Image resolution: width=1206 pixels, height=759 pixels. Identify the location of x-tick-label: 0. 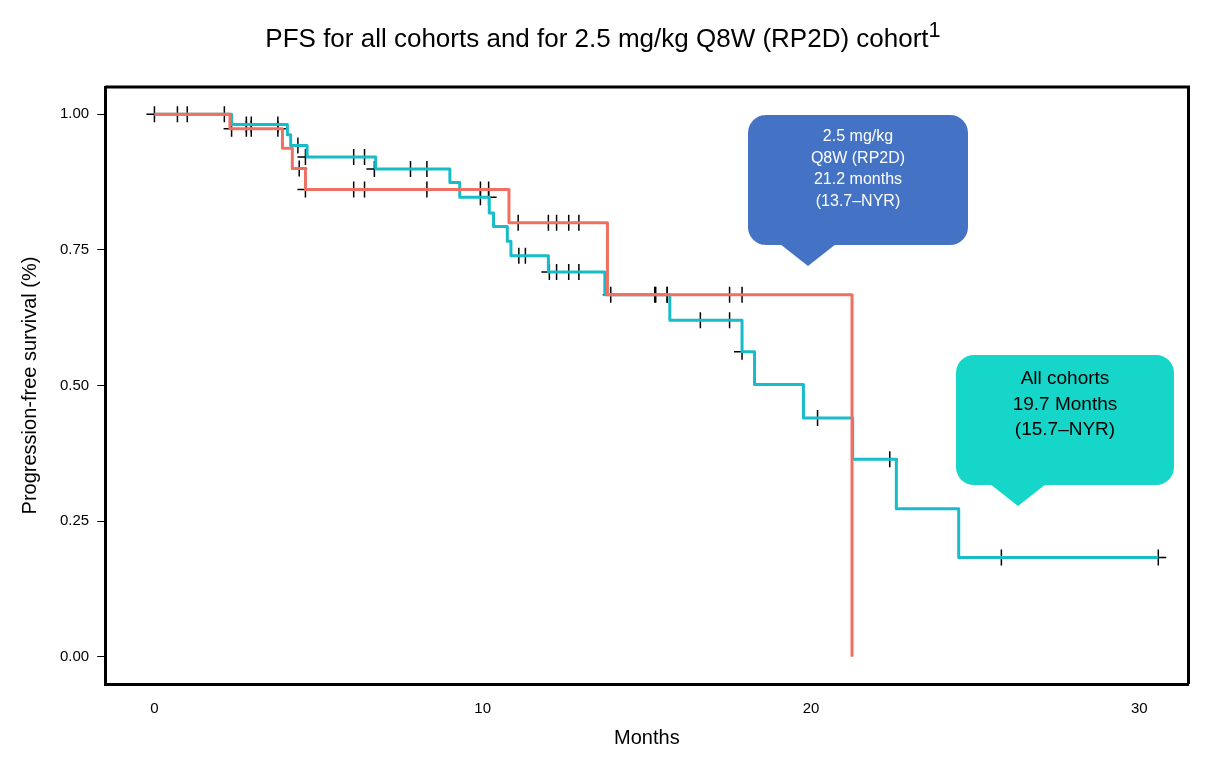
(154, 708).